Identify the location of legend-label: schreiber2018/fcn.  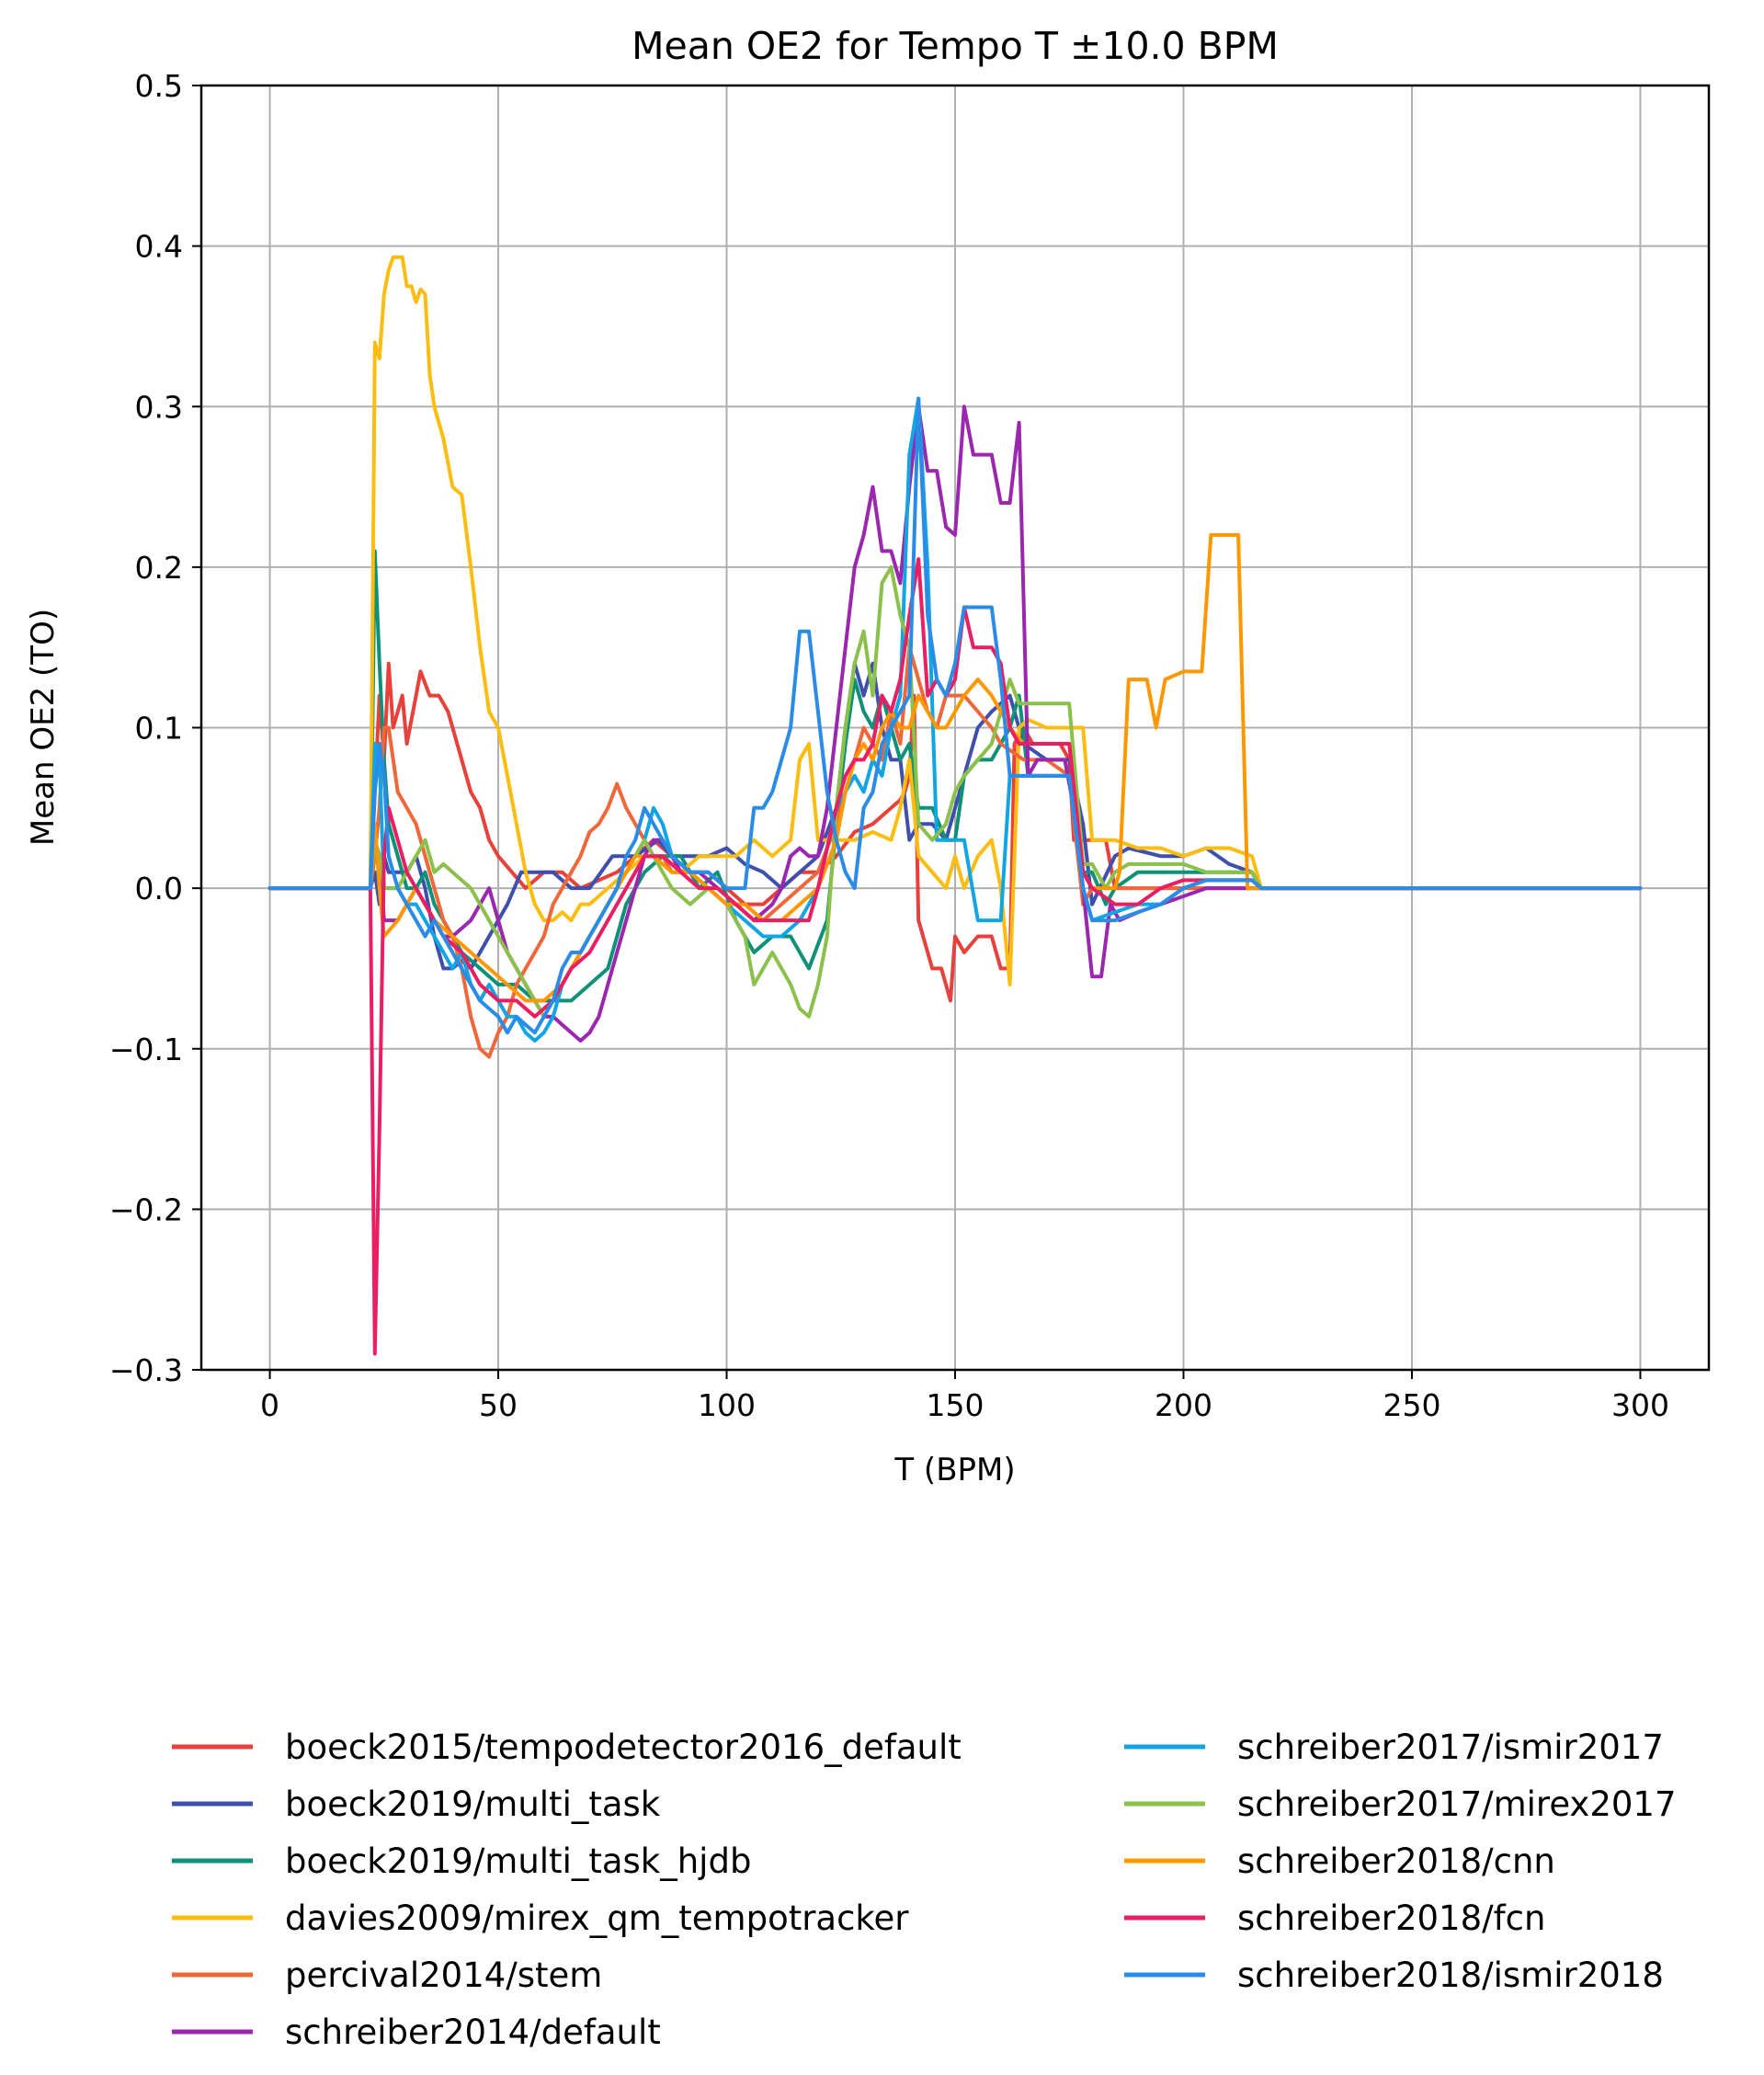
(1391, 1918).